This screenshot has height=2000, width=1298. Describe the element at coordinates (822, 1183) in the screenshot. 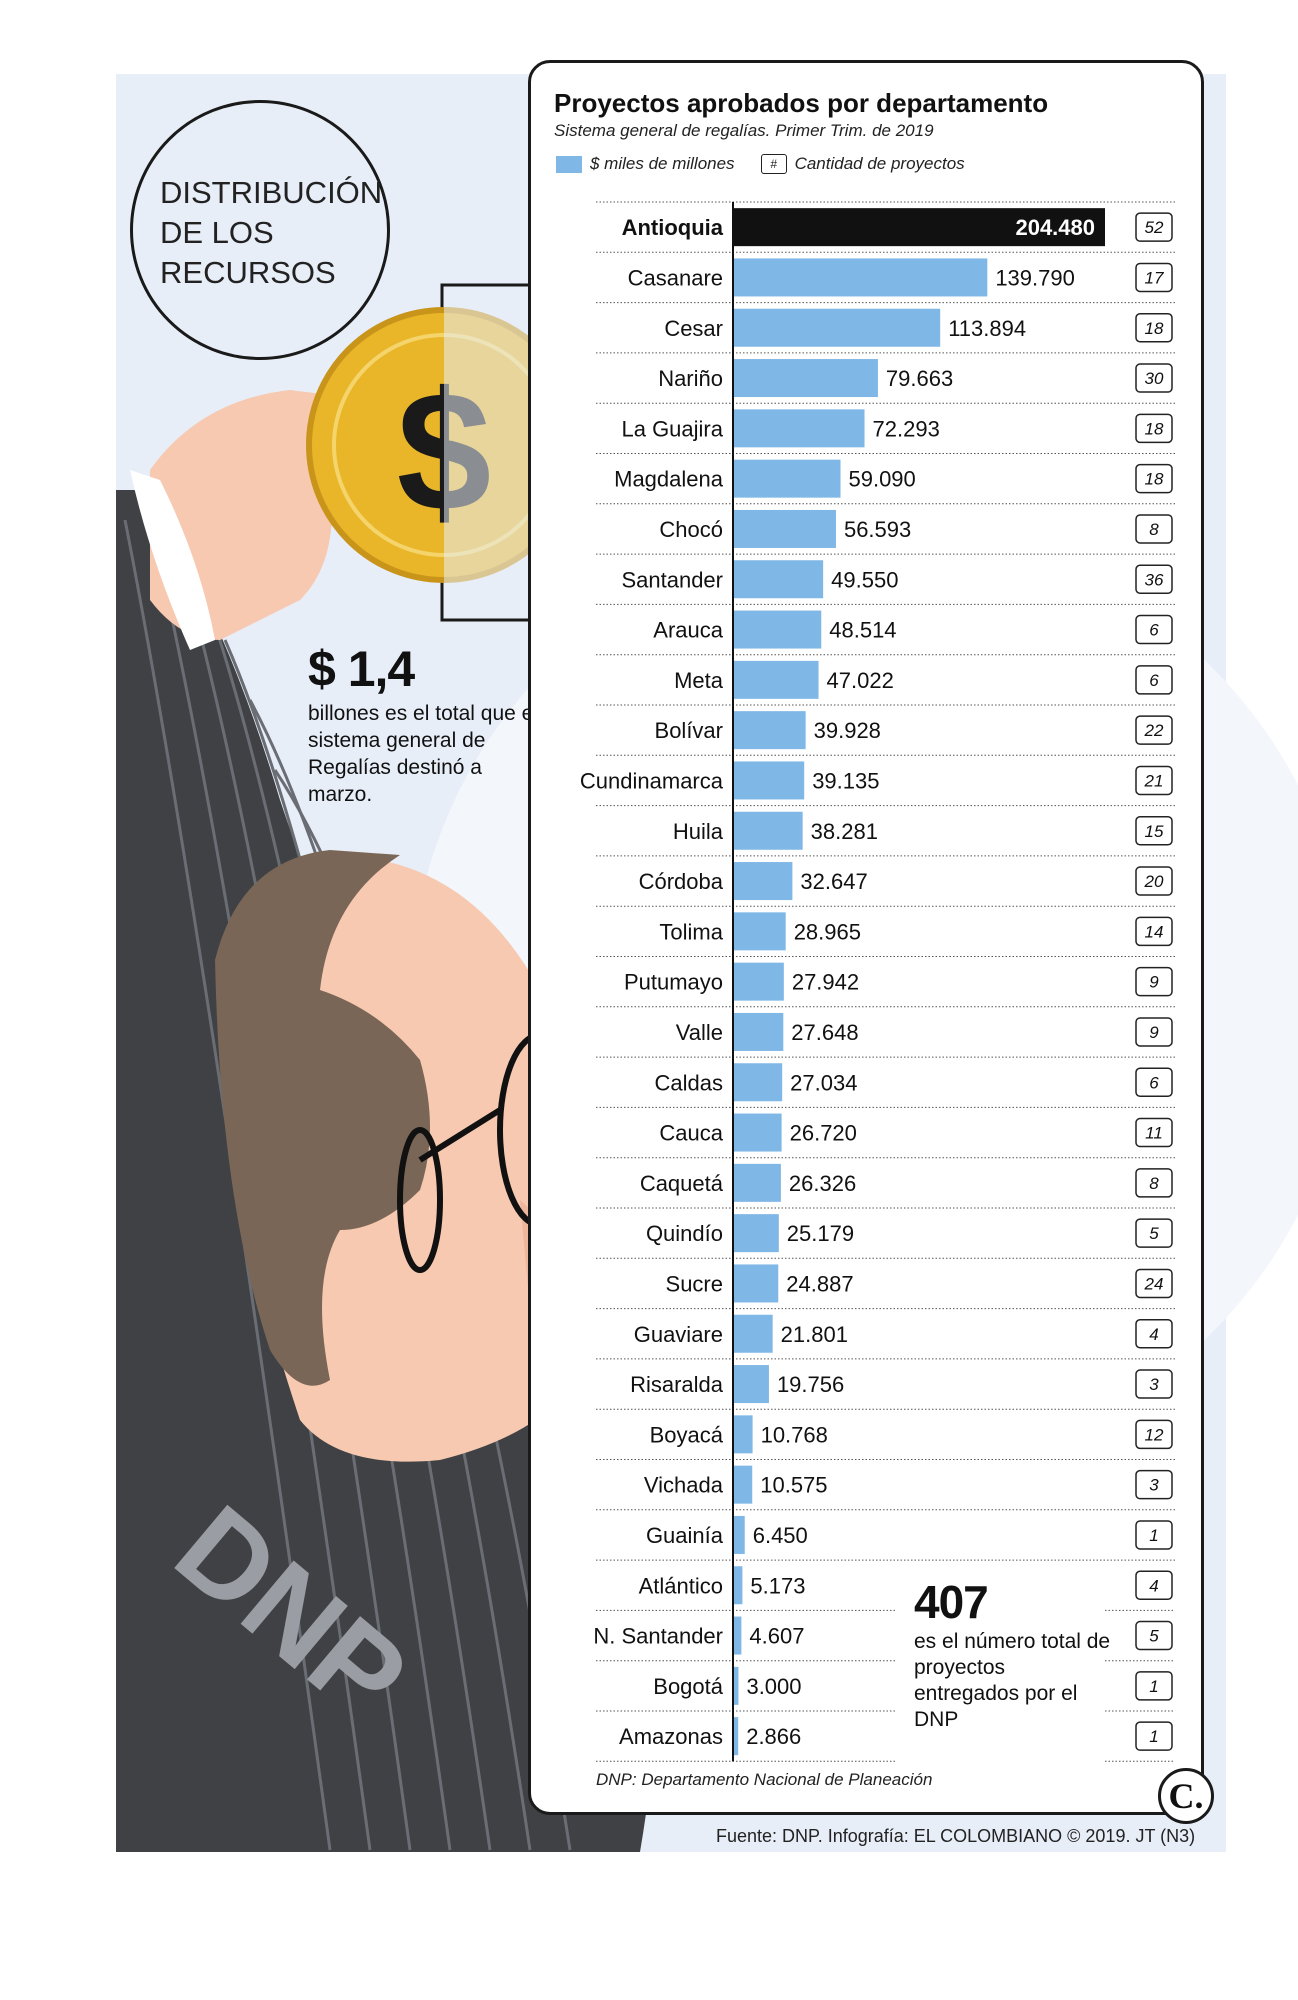

I see `value-label: 26.326` at that location.